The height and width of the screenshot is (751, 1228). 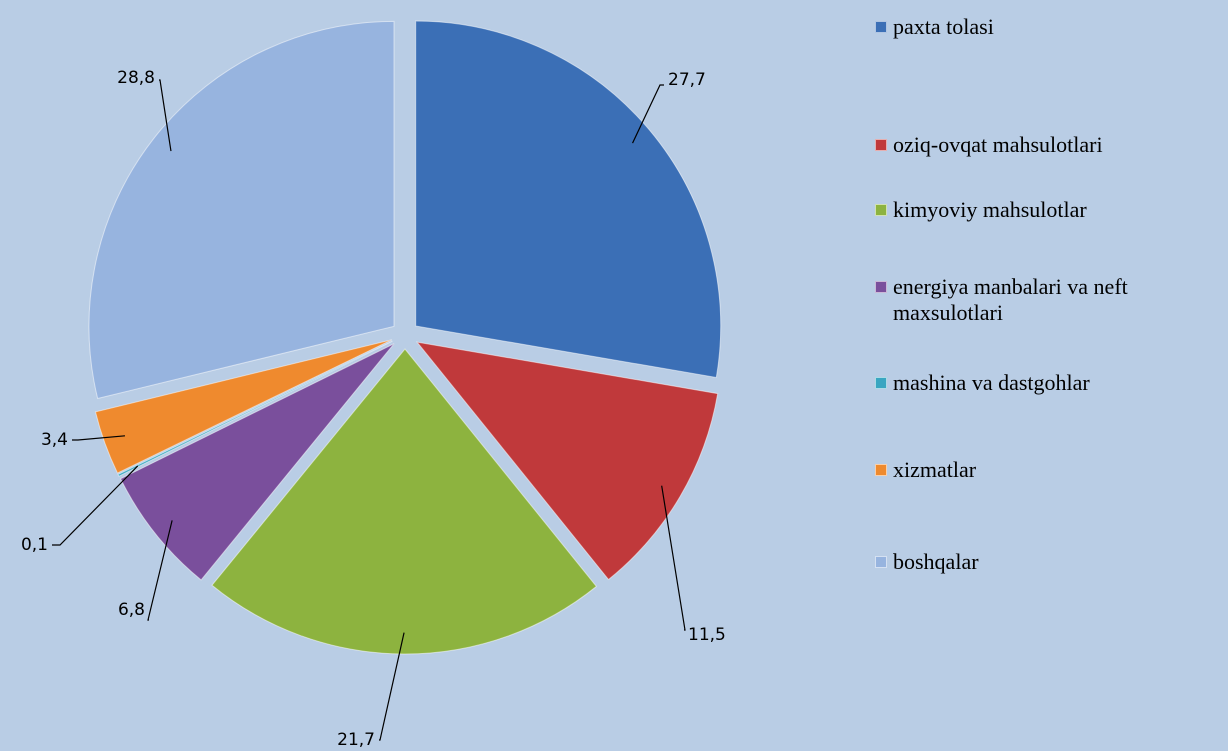 I want to click on legend-label: energiya manbalari va neft maxsulotlari, so click(x=1010, y=299).